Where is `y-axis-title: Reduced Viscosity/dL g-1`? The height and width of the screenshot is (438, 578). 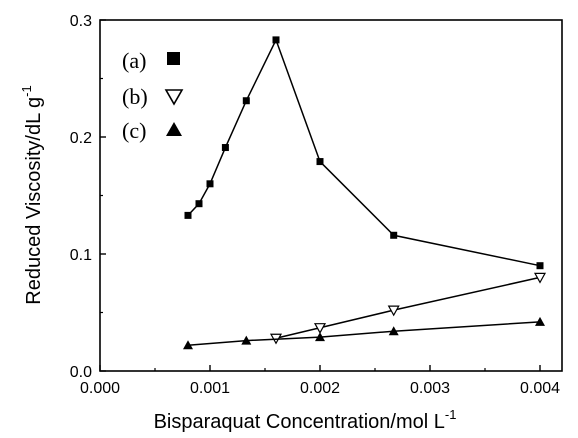 y-axis-title: Reduced Viscosity/dL g-1 is located at coordinates (32, 194).